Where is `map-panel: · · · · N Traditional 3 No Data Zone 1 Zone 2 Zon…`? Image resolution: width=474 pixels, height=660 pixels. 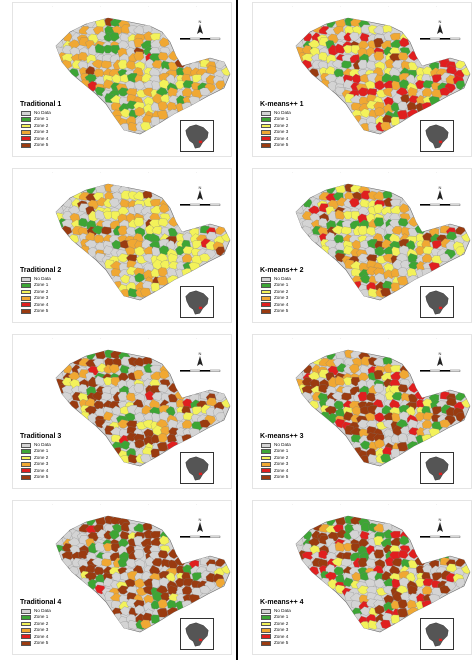 map-panel: · · · · N Traditional 3 No Data Zone 1 Zone 2 Zon… is located at coordinates (122, 411).